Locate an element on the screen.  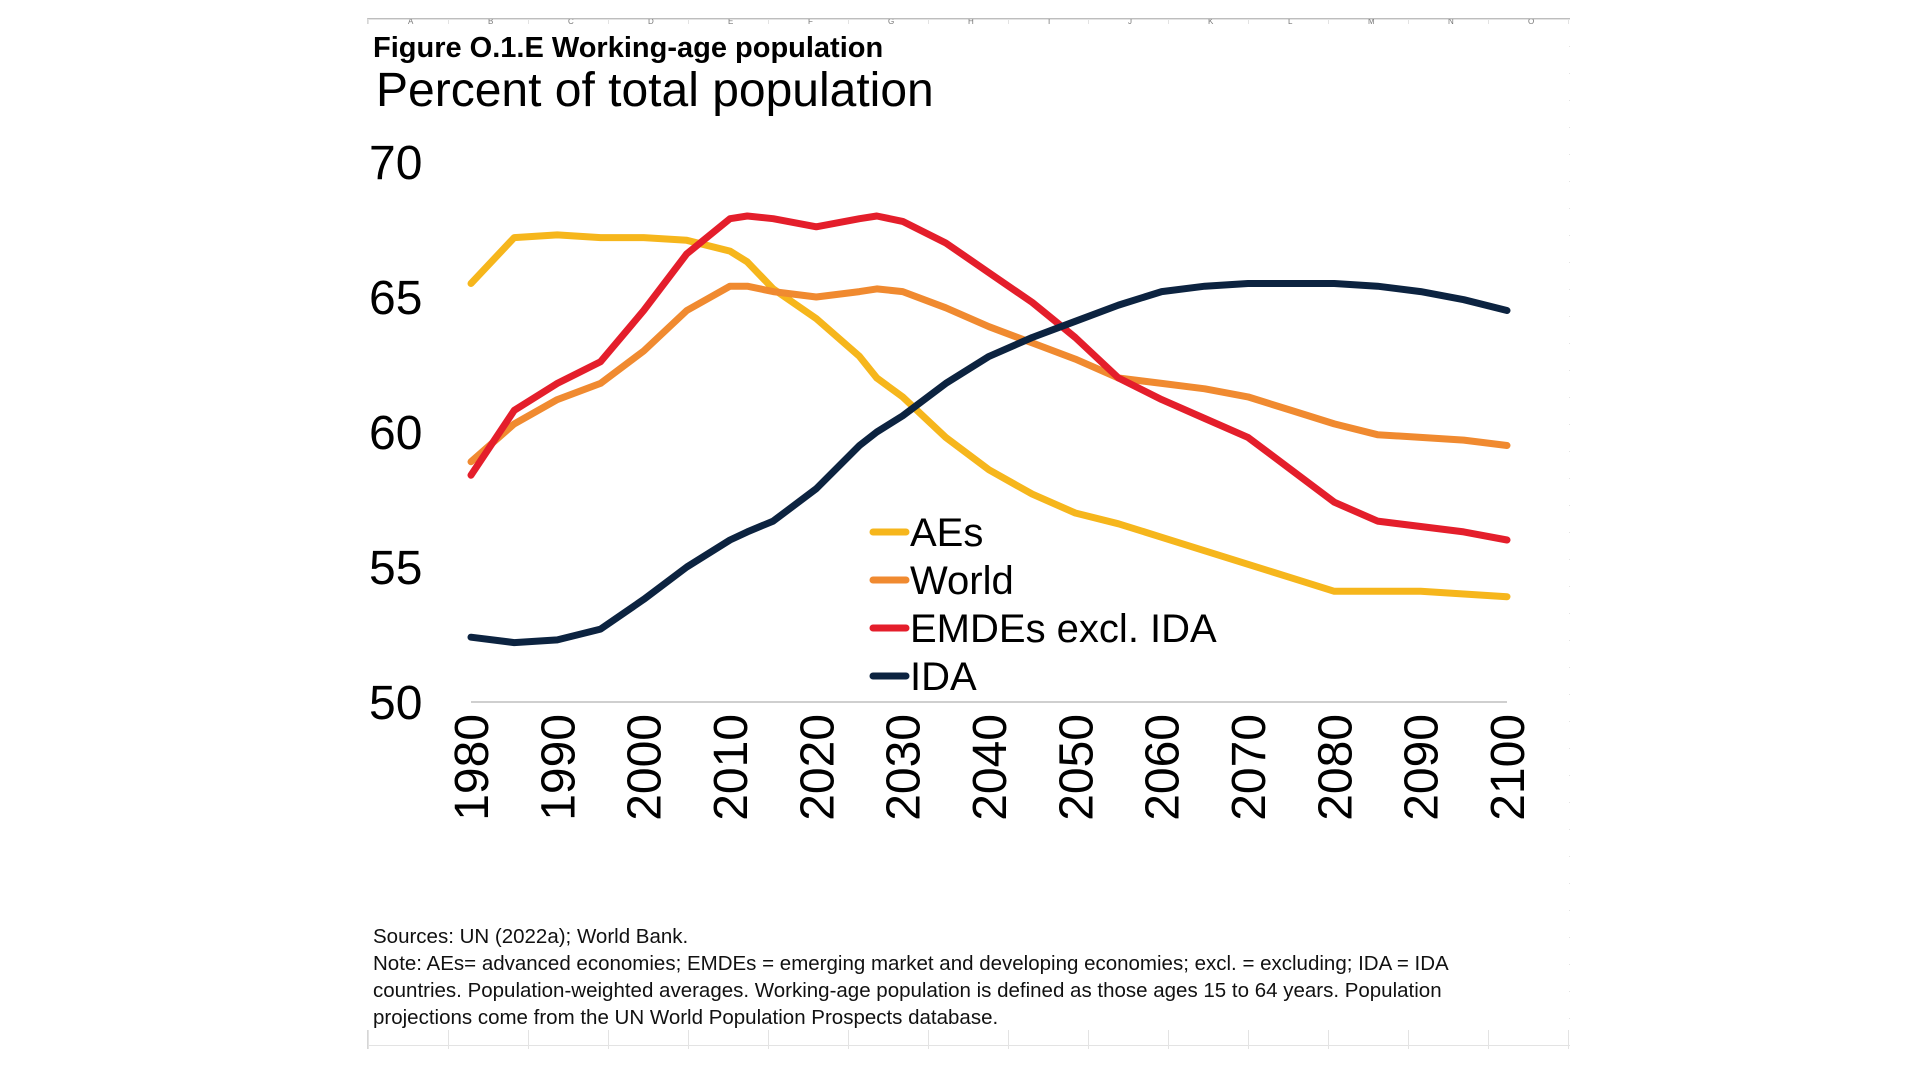
x-tick-label: 2060 is located at coordinates (1163, 767).